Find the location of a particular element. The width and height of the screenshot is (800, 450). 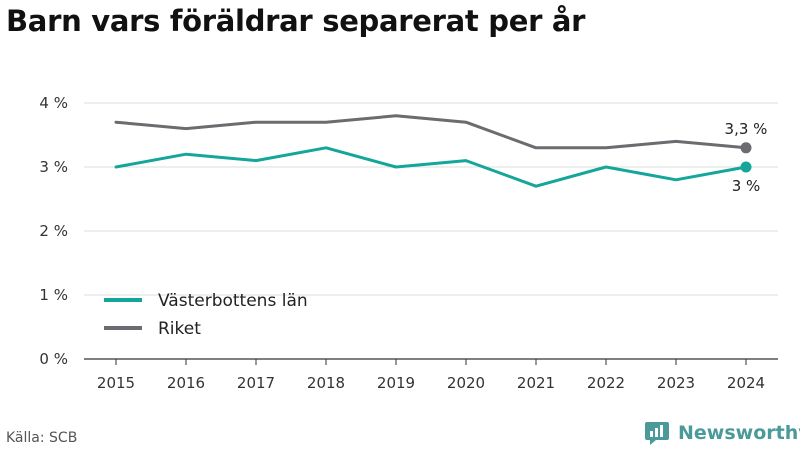

x-tick-label: 2018 is located at coordinates (326, 383).